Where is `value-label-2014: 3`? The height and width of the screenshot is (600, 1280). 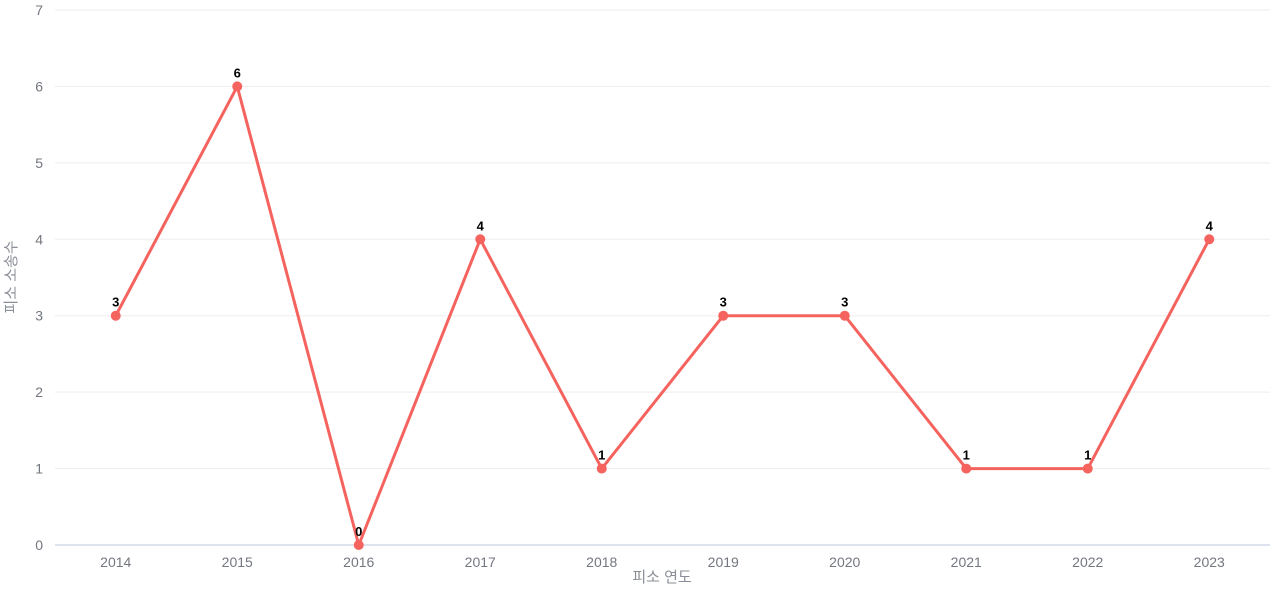 value-label-2014: 3 is located at coordinates (115, 302).